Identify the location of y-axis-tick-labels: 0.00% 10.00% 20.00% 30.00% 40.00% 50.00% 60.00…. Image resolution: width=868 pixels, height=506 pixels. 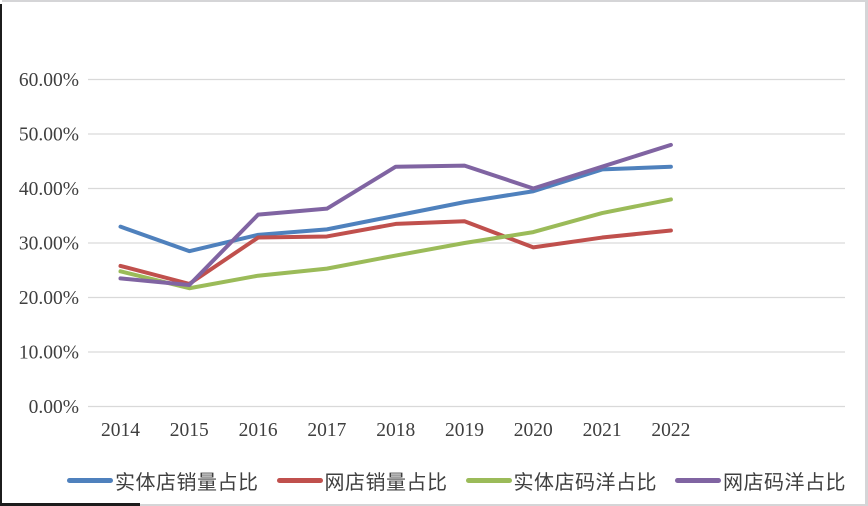
(49, 244).